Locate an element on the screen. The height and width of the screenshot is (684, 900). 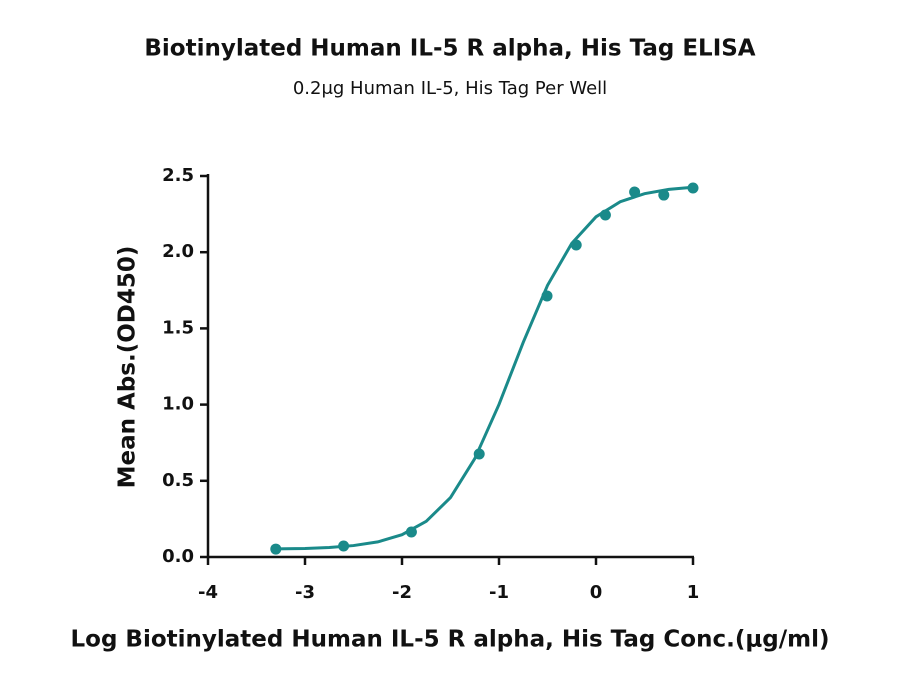
y-axis-title: Mean Abs.(OD450) is located at coordinates (128, 367).